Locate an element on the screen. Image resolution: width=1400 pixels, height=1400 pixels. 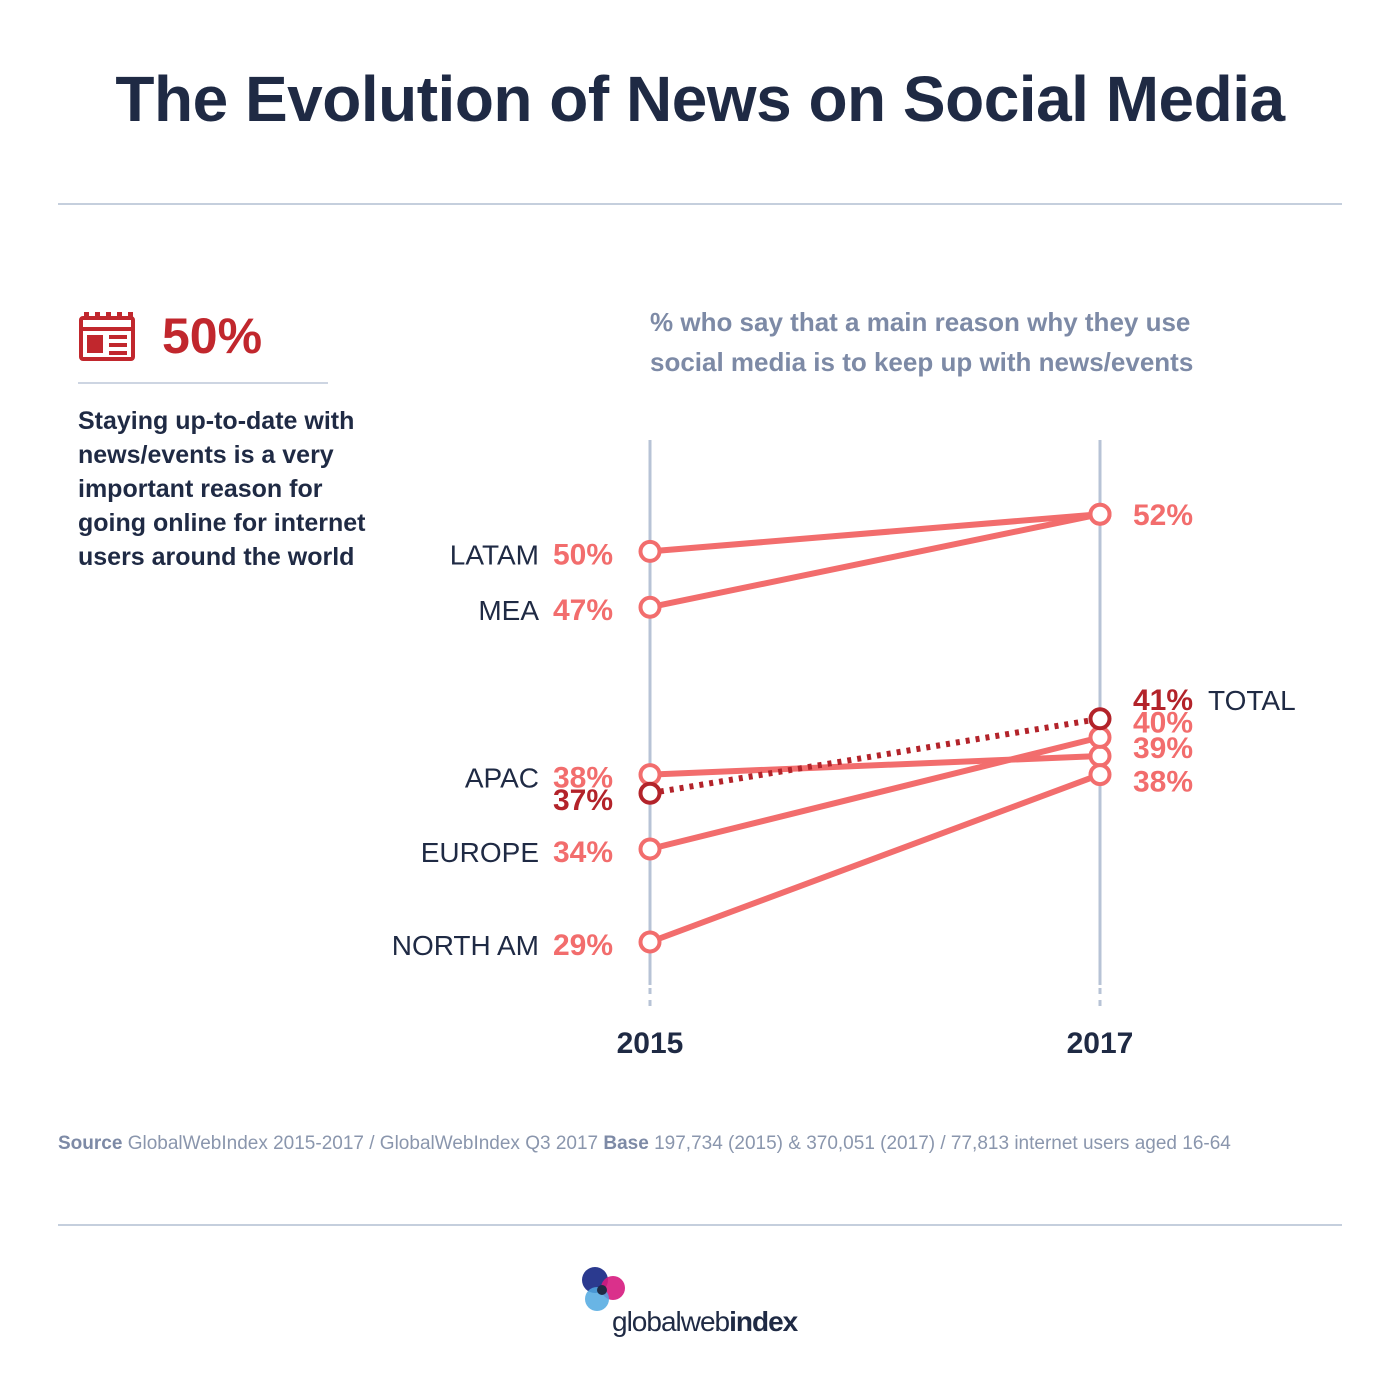
base-label: Base is located at coordinates (626, 1143).